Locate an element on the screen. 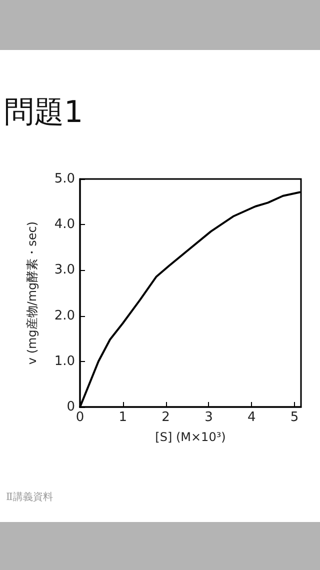 The height and width of the screenshot is (570, 320). x-tick-label: 3 is located at coordinates (208, 417).